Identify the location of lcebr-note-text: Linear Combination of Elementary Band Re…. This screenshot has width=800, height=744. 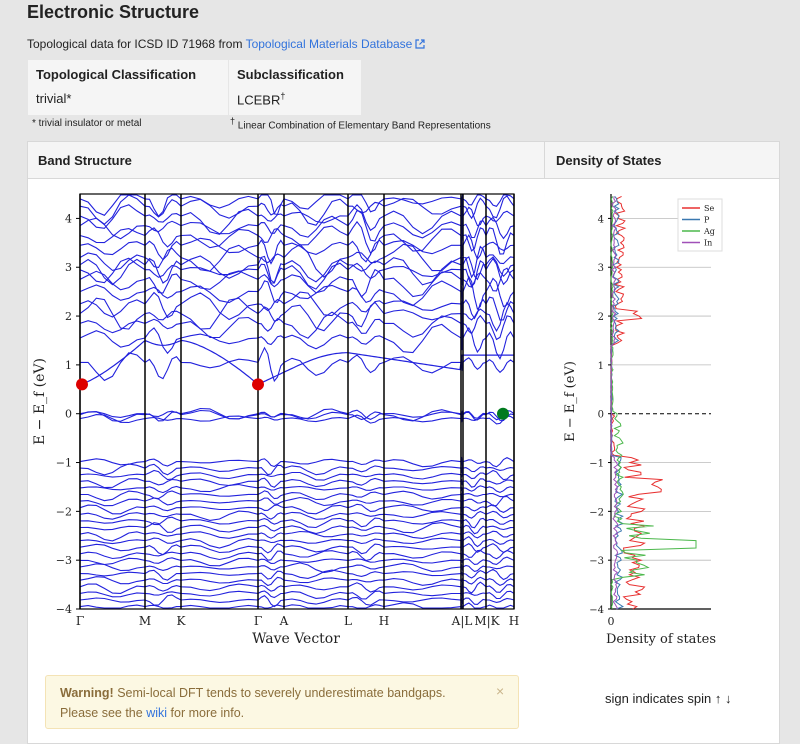
(364, 126).